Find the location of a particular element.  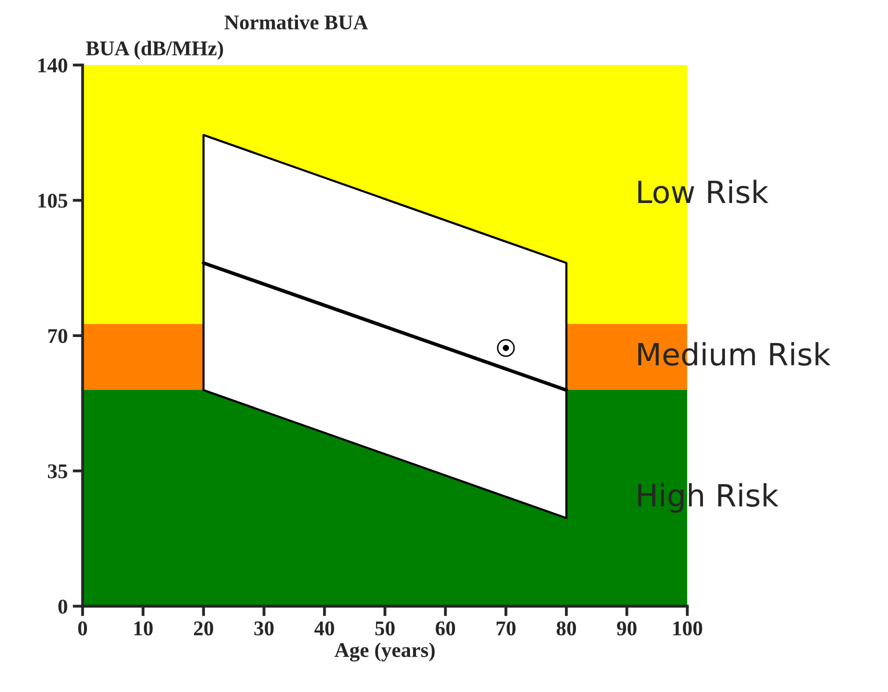

x-tick-label: 50 is located at coordinates (385, 628).